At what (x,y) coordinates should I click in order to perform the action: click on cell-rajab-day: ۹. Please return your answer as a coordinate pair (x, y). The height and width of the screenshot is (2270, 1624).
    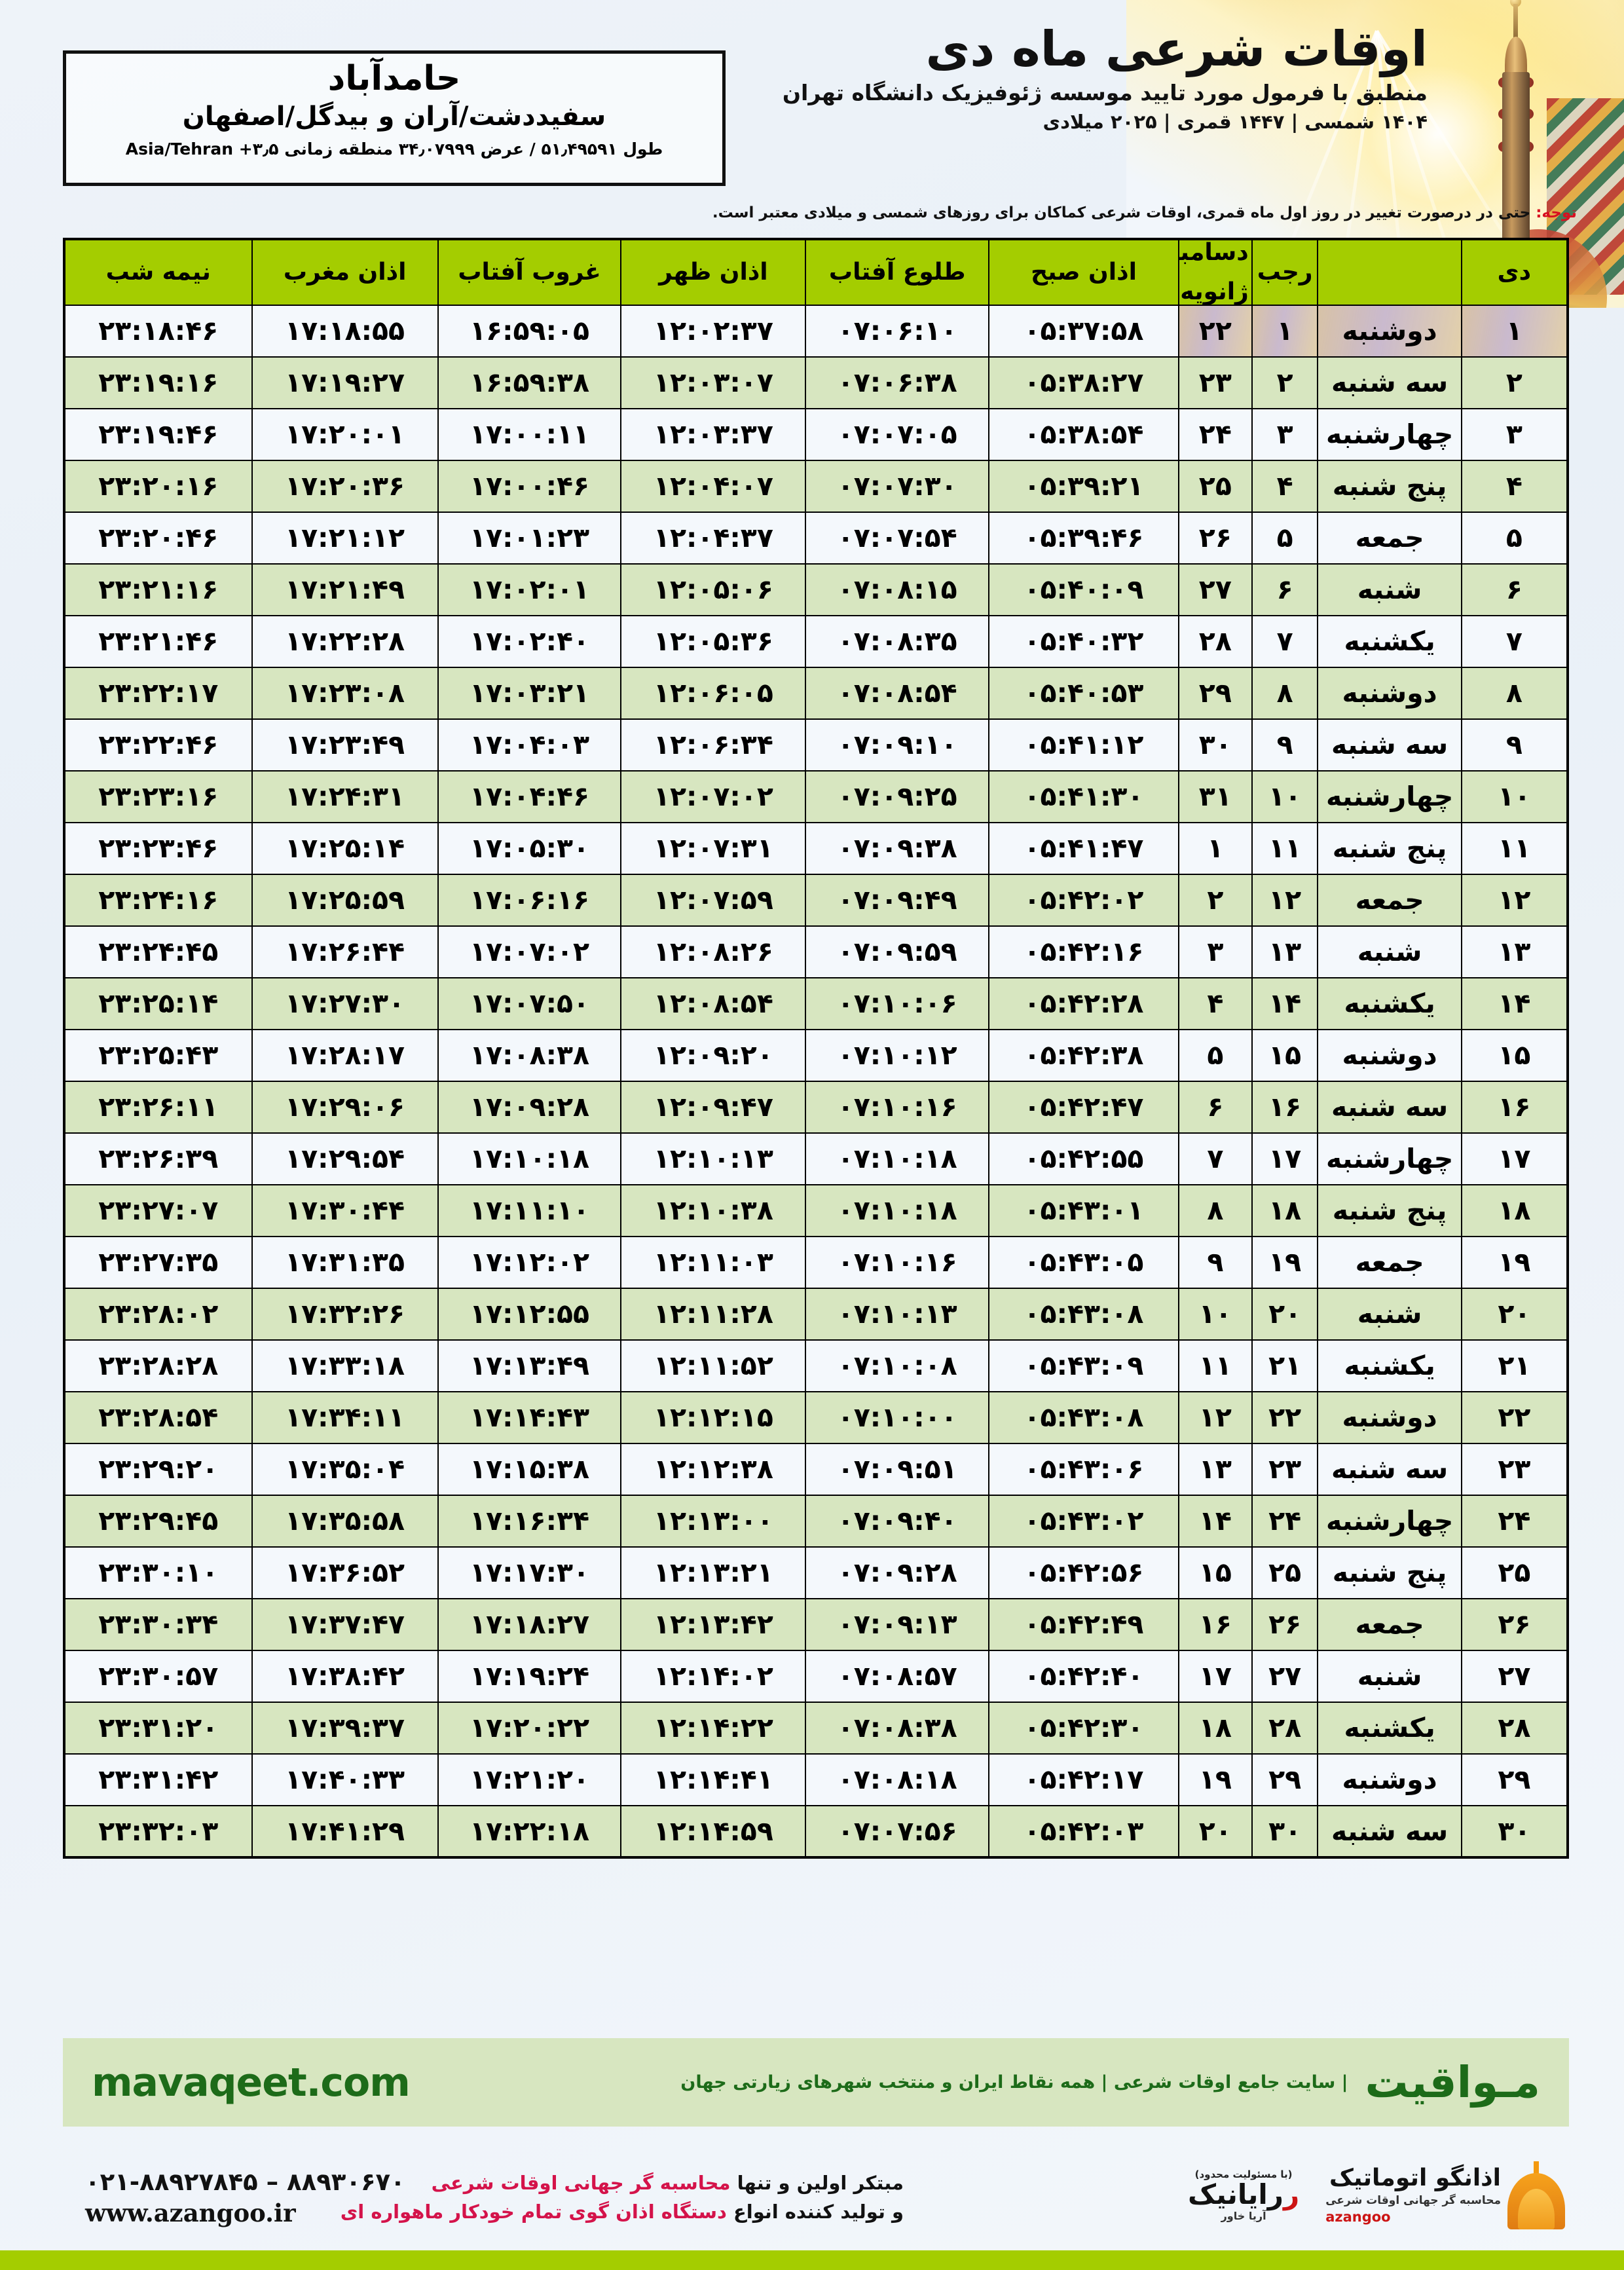
    Looking at the image, I should click on (1285, 745).